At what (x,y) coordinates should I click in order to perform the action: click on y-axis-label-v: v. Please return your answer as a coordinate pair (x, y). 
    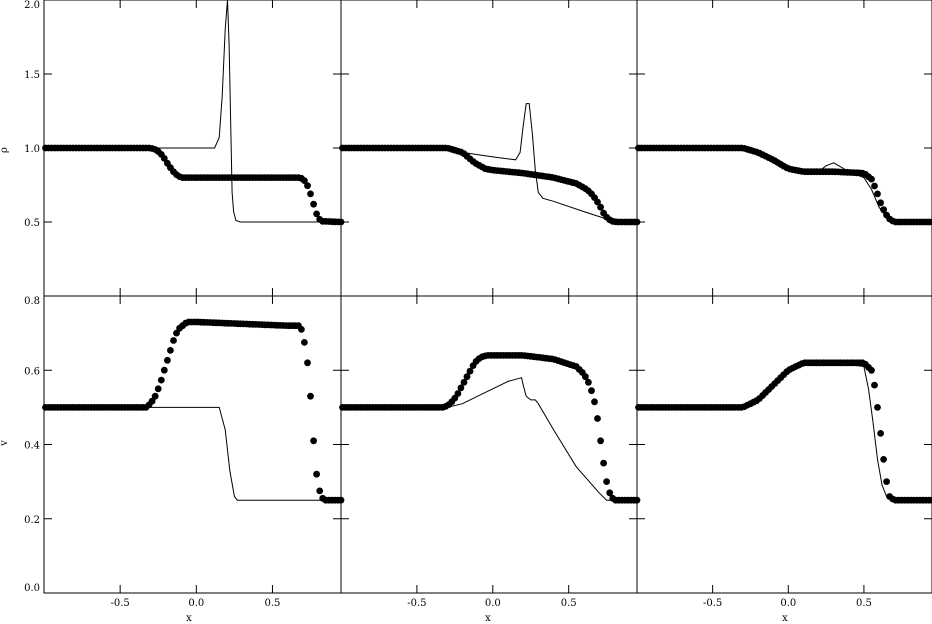
    Looking at the image, I should click on (5, 443).